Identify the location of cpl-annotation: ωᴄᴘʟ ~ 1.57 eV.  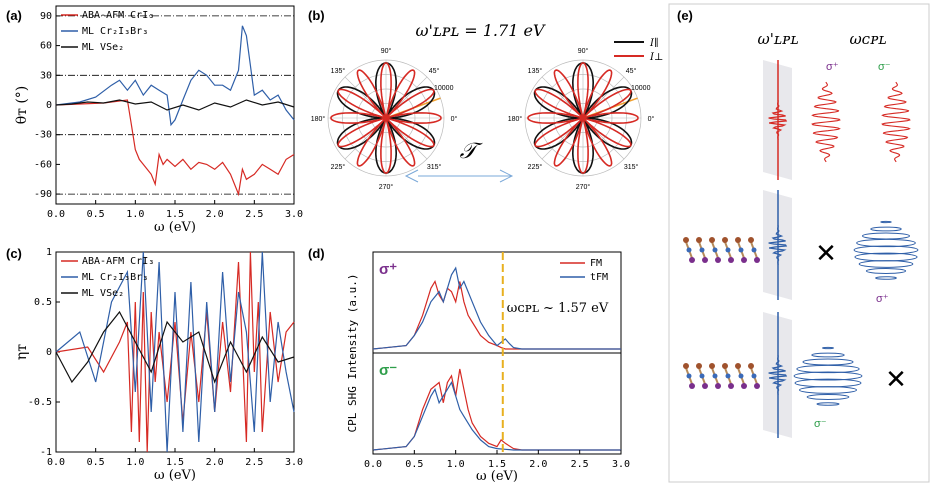
(558, 308).